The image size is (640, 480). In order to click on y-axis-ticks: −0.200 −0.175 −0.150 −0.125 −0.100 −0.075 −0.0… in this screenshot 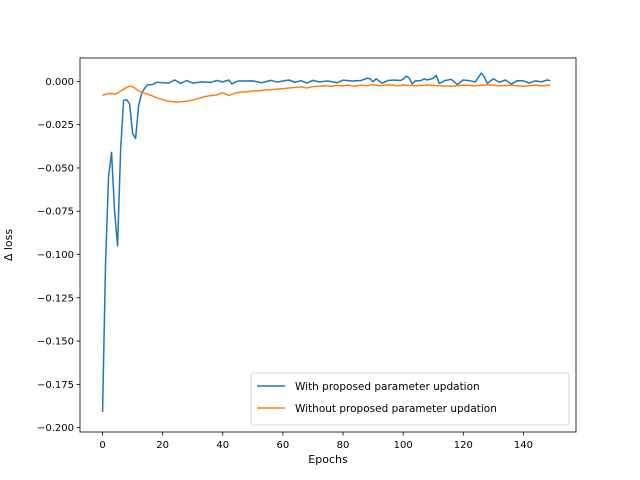, I will do `click(58, 255)`.